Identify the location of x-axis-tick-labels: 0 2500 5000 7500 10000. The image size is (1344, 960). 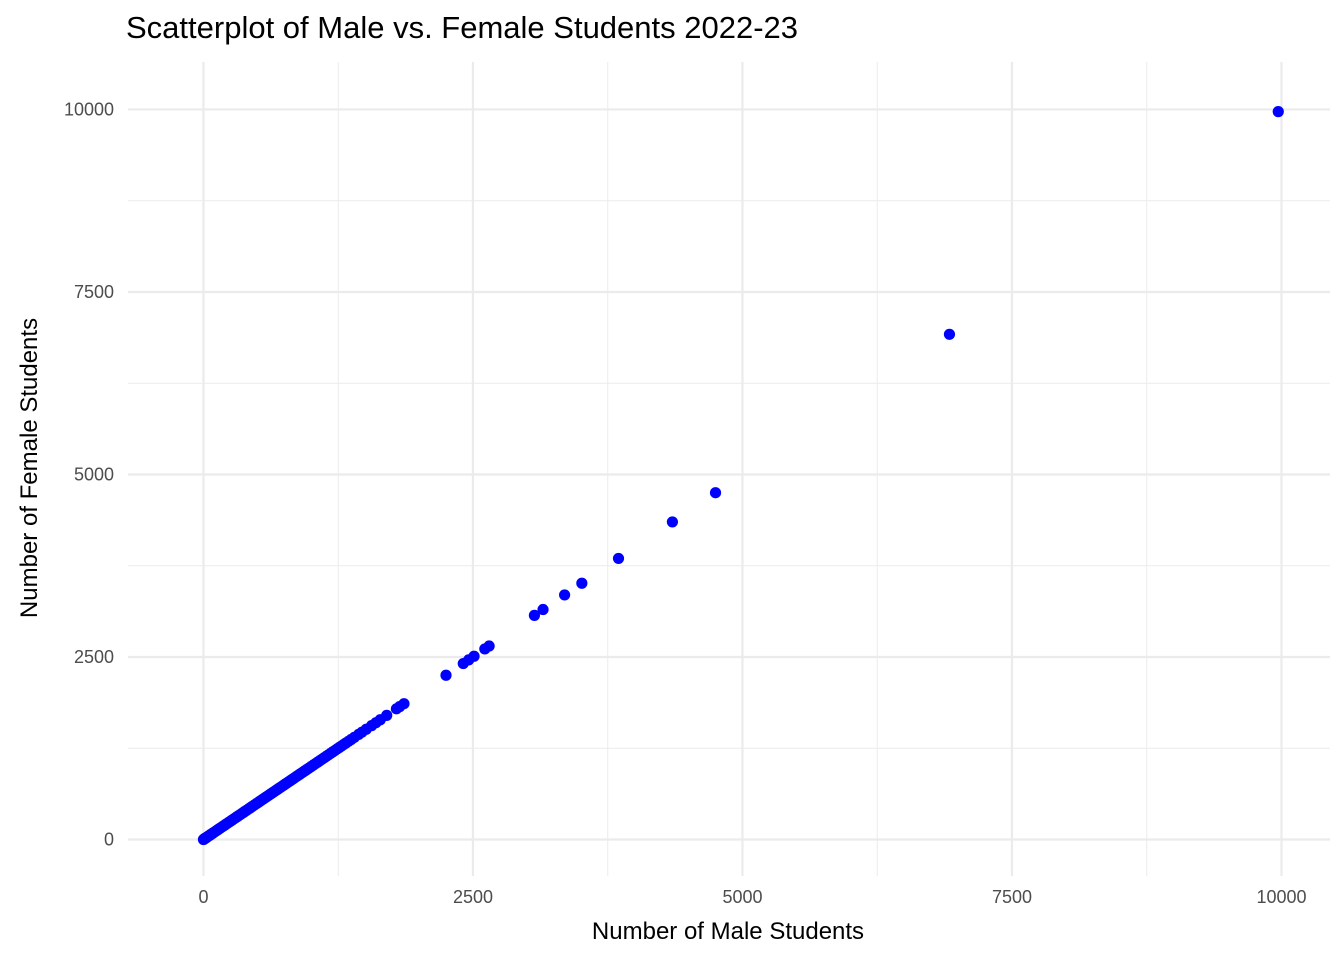
(752, 897).